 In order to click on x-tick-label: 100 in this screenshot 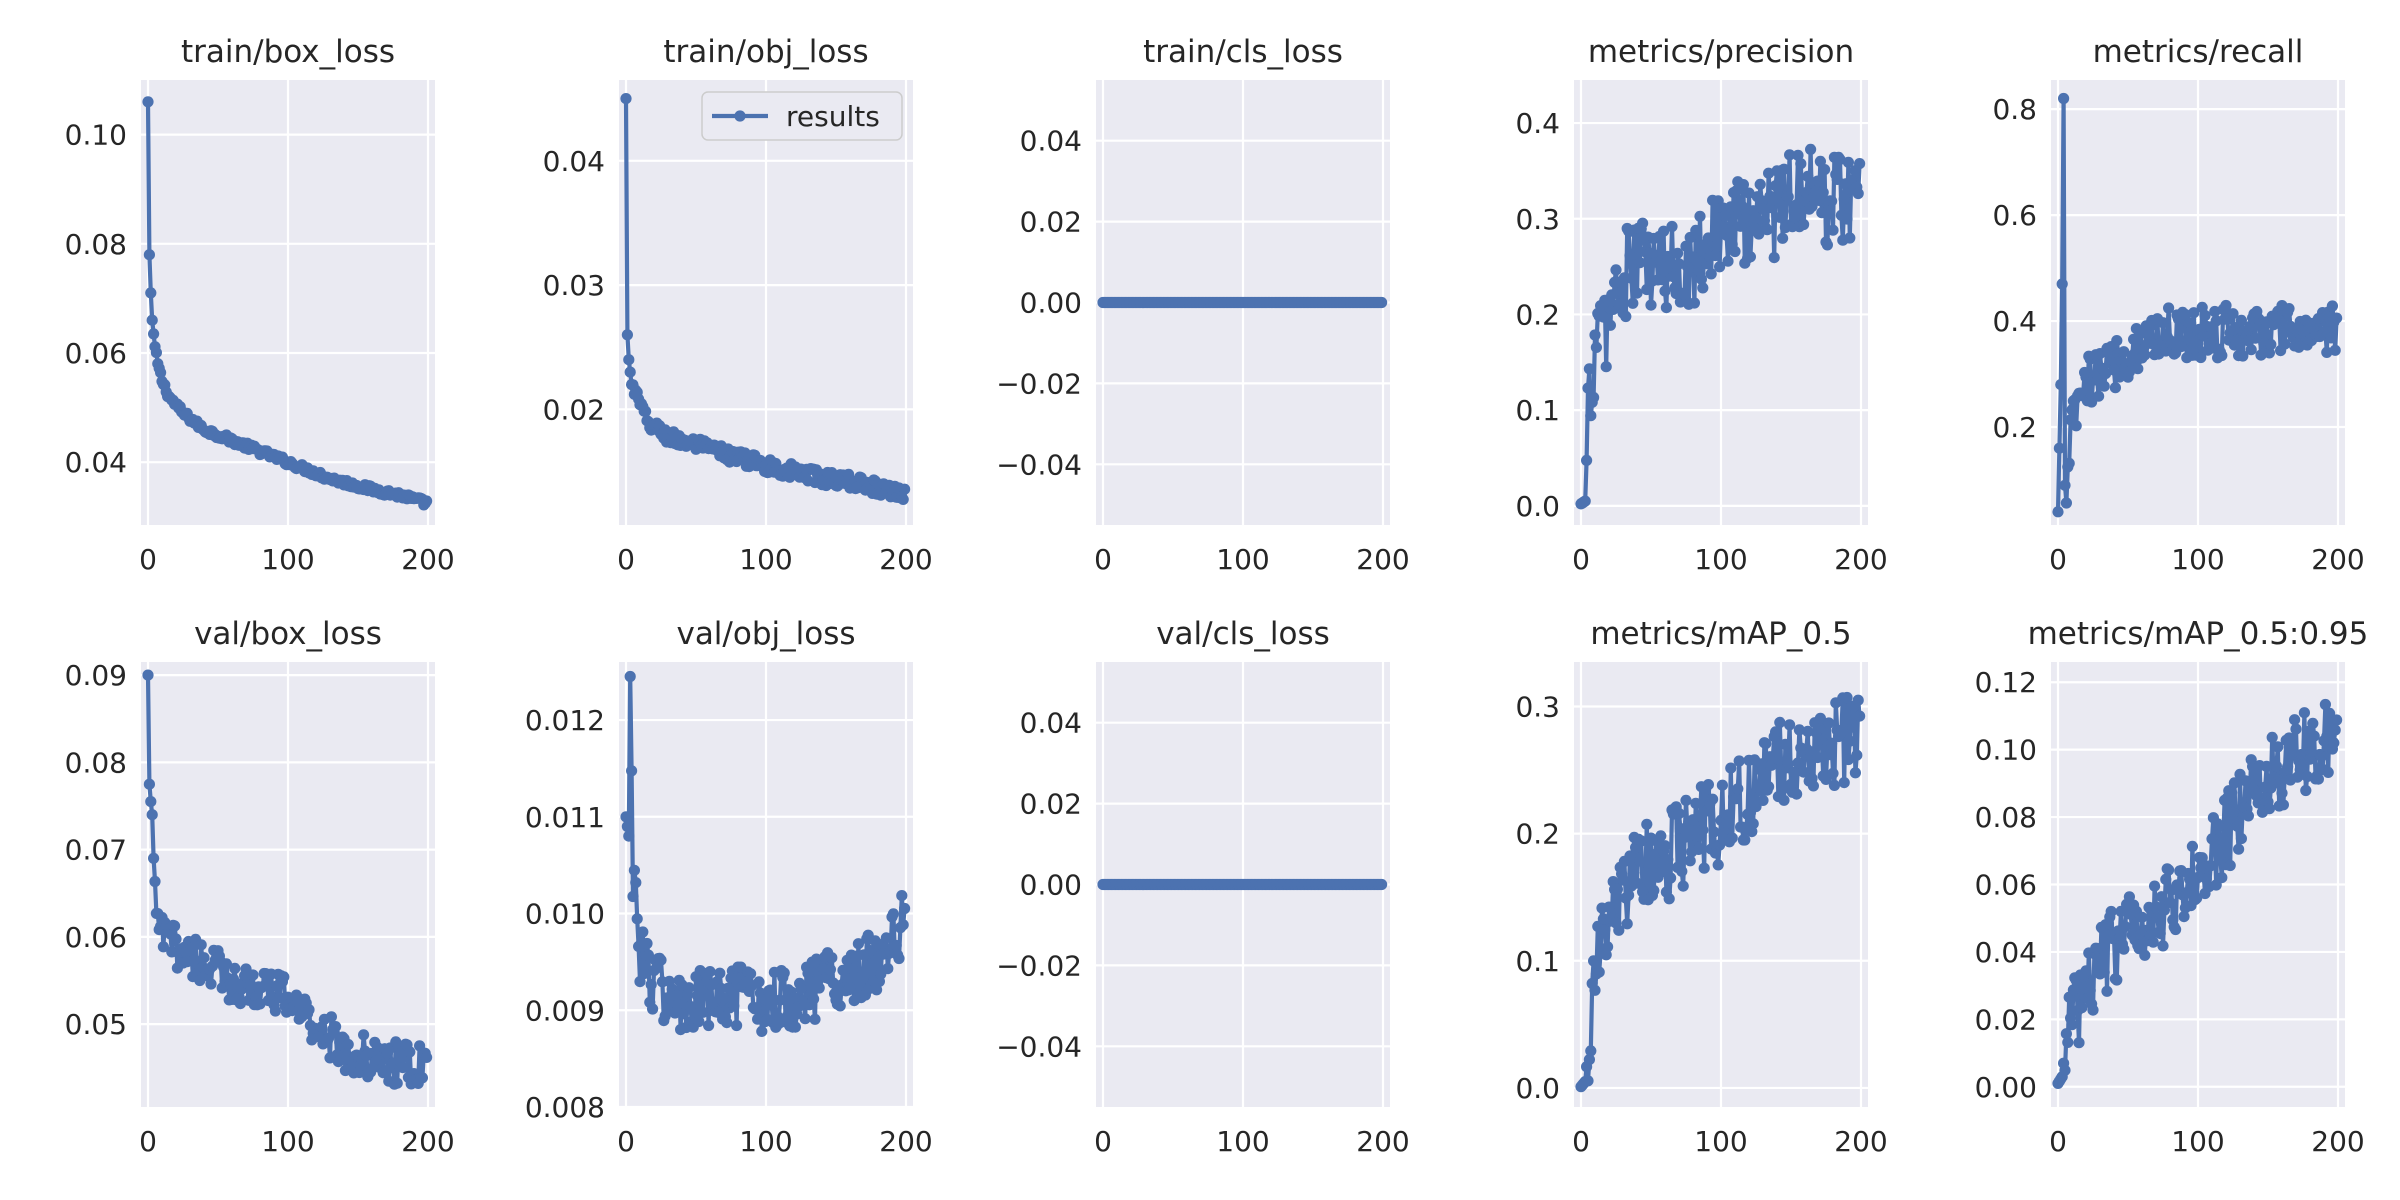, I will do `click(1720, 1141)`.